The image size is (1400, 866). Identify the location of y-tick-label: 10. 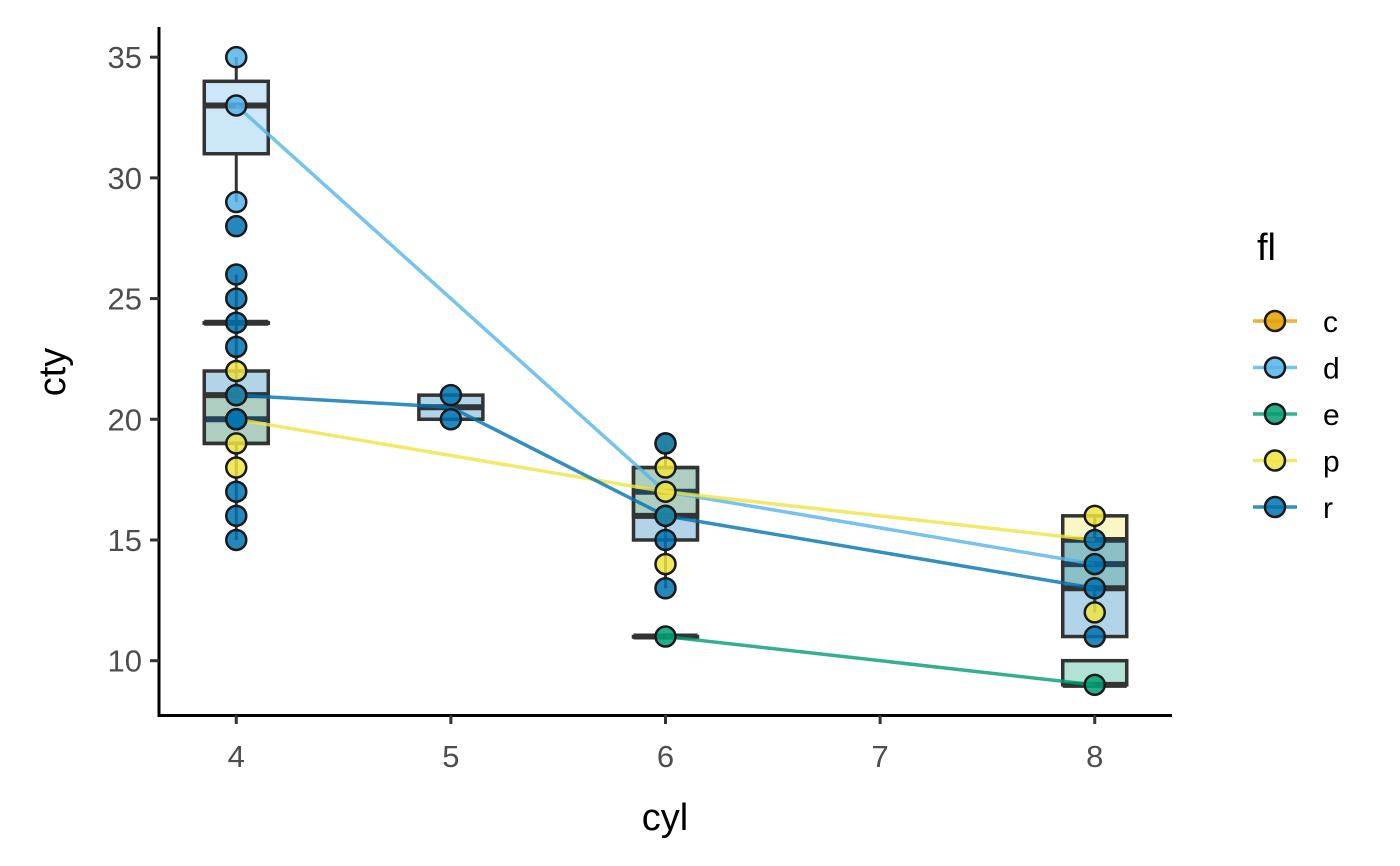
(125, 661).